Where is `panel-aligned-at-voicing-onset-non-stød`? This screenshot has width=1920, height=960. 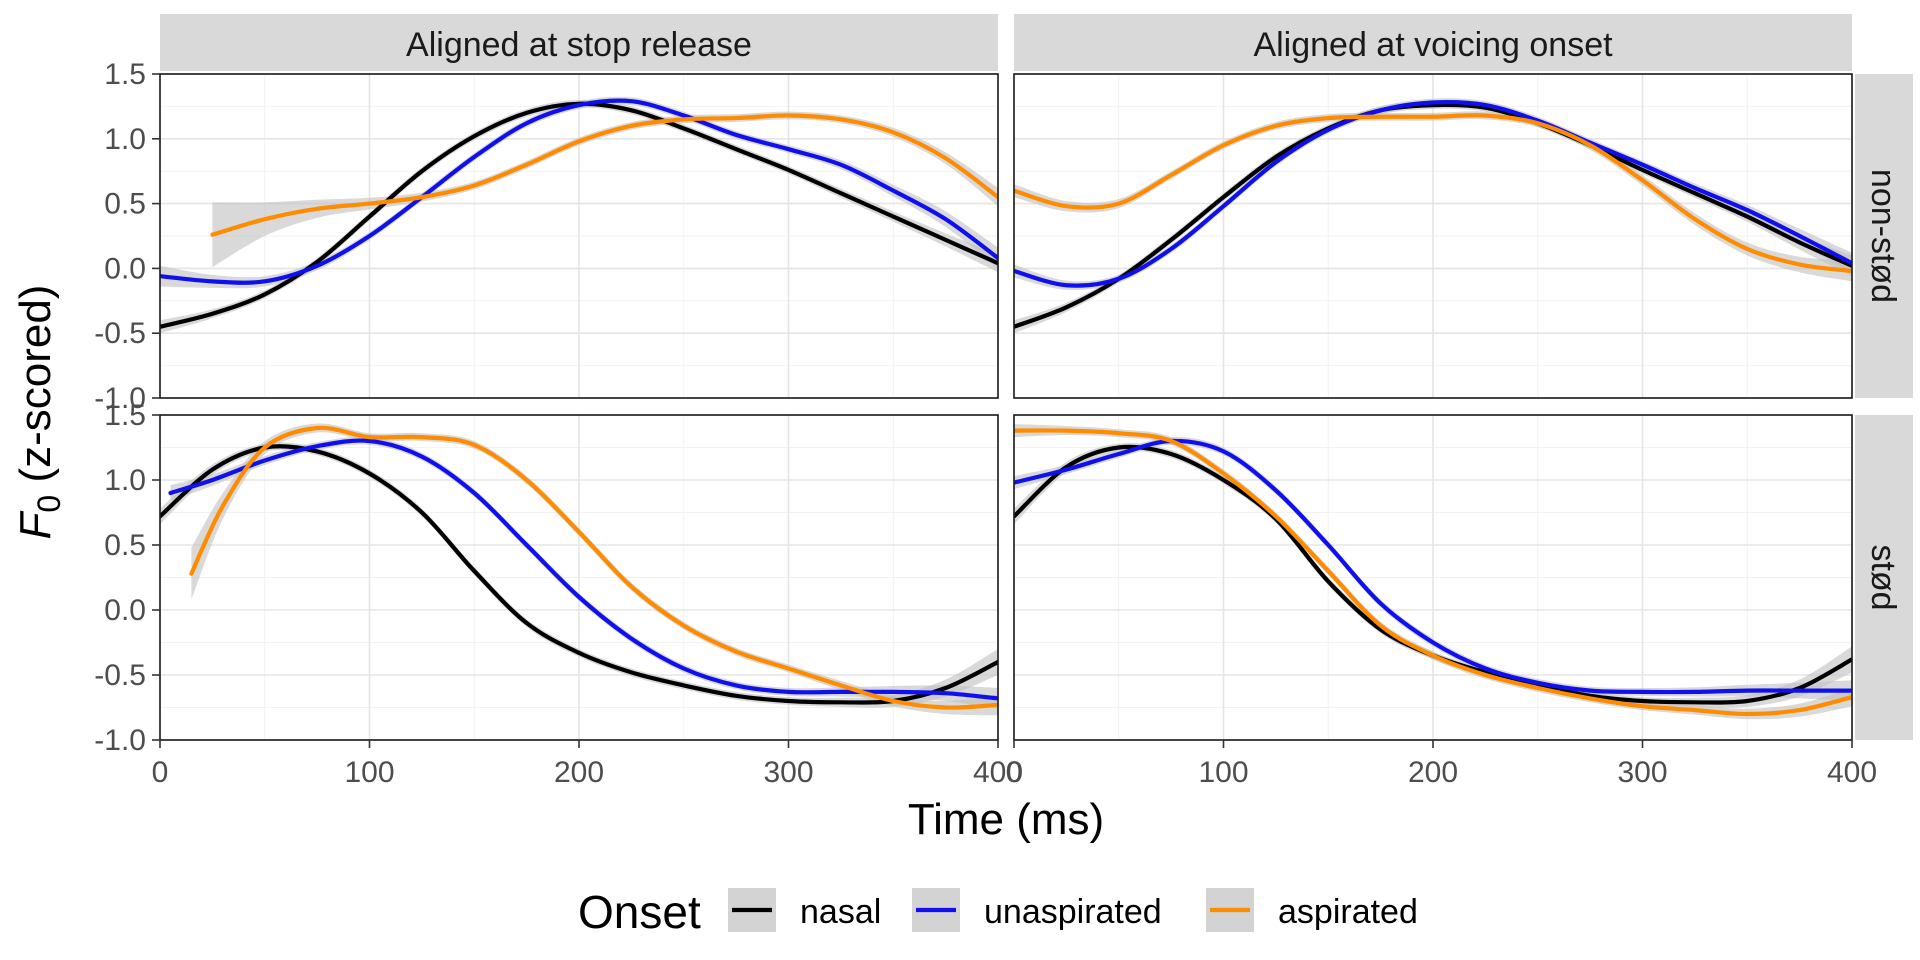
panel-aligned-at-voicing-onset-non-stød is located at coordinates (1433, 236).